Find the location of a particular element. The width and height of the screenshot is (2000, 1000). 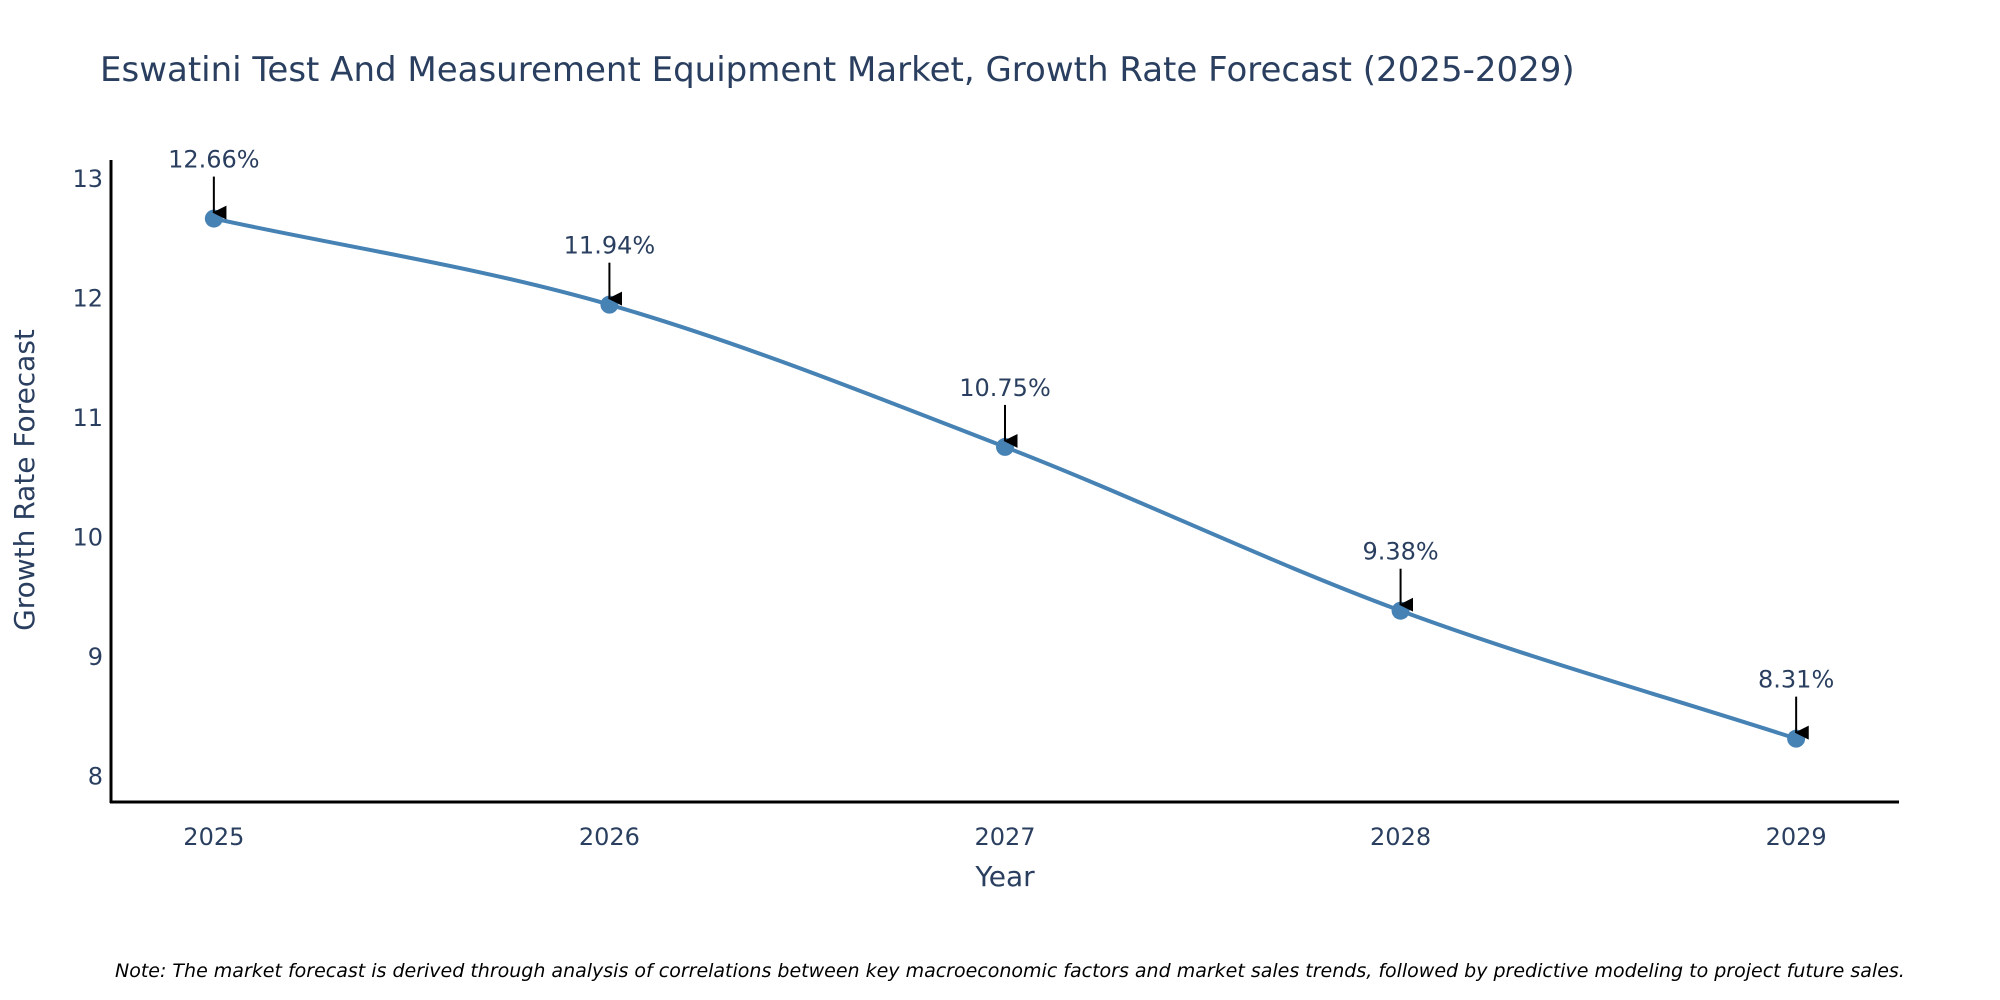

data-label: 11.94% is located at coordinates (610, 246).